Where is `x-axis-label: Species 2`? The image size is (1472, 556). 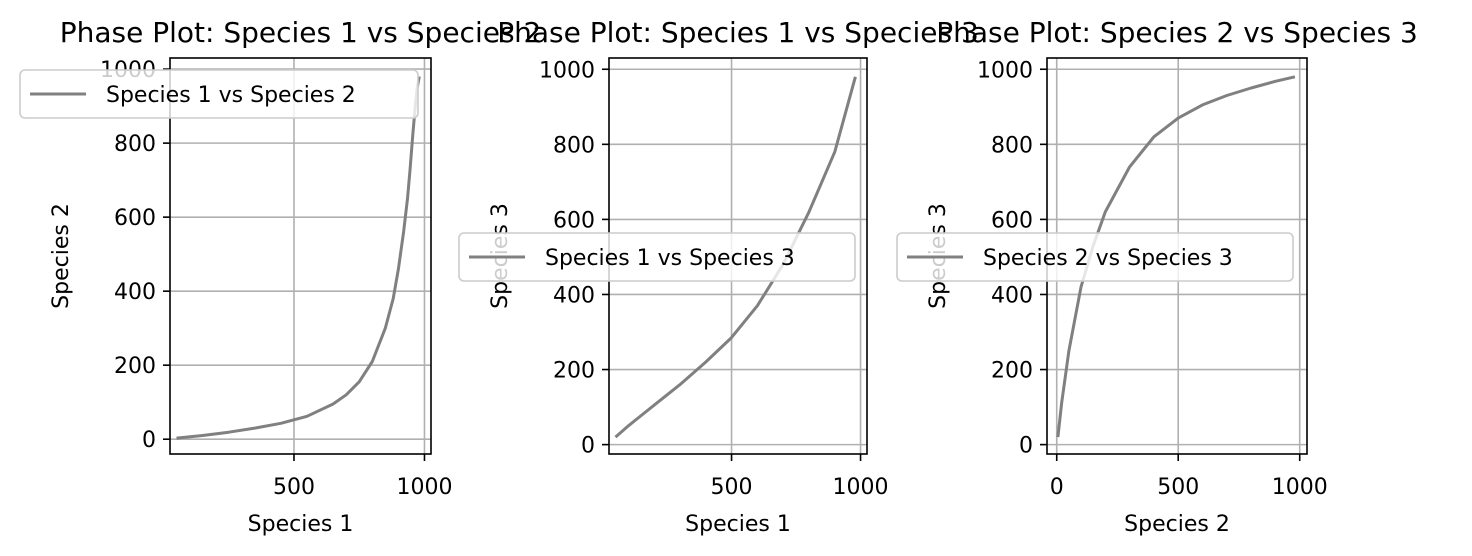
x-axis-label: Species 2 is located at coordinates (1177, 524).